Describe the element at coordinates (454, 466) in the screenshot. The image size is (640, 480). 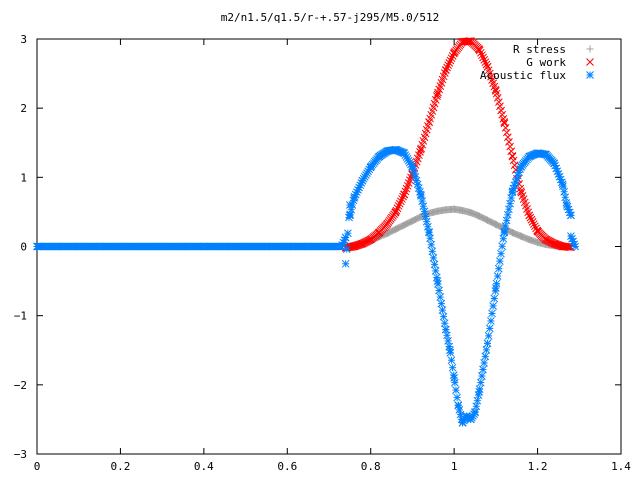
I see `x-tick-label: 1` at that location.